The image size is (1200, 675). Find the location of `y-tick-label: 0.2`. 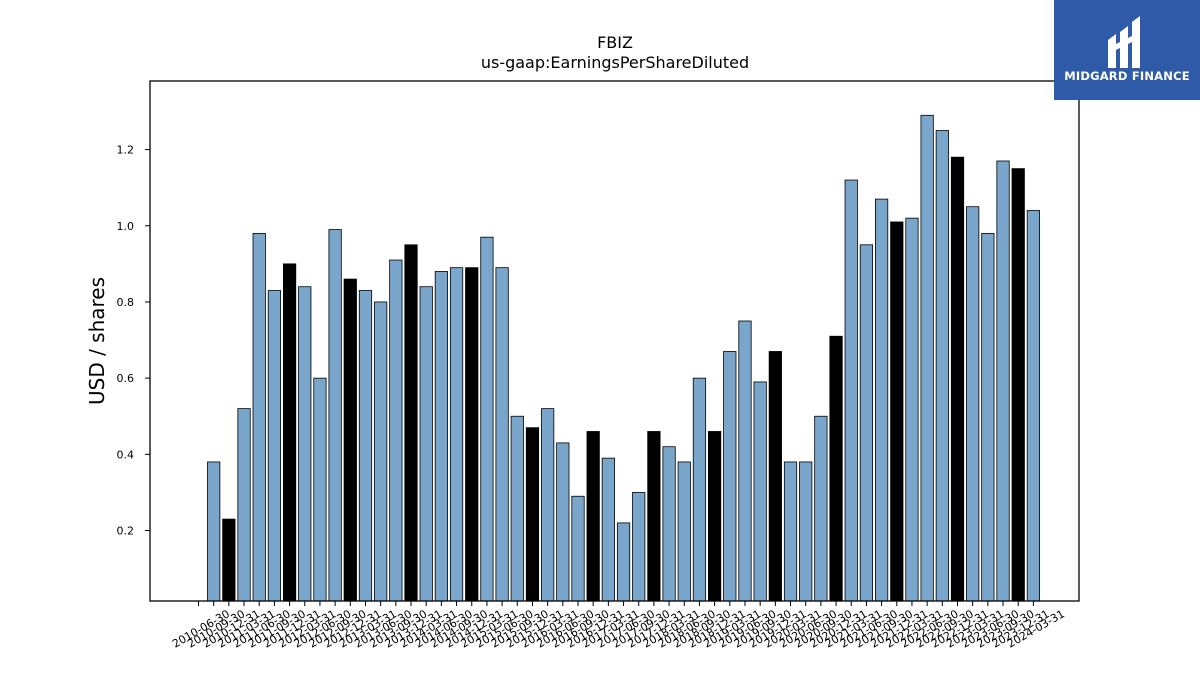

y-tick-label: 0.2 is located at coordinates (126, 531).